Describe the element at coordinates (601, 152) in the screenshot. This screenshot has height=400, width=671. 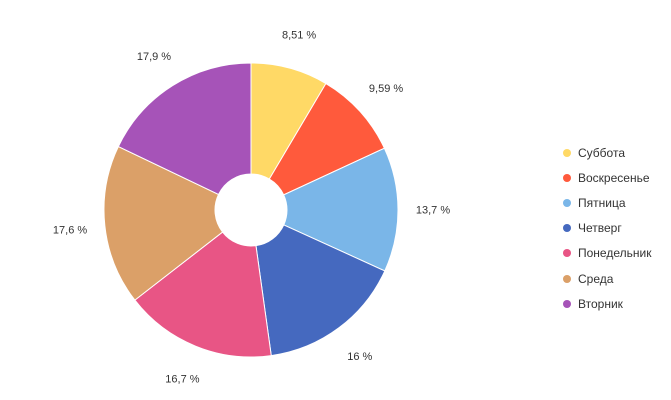
I see `legend-label: Суббота` at that location.